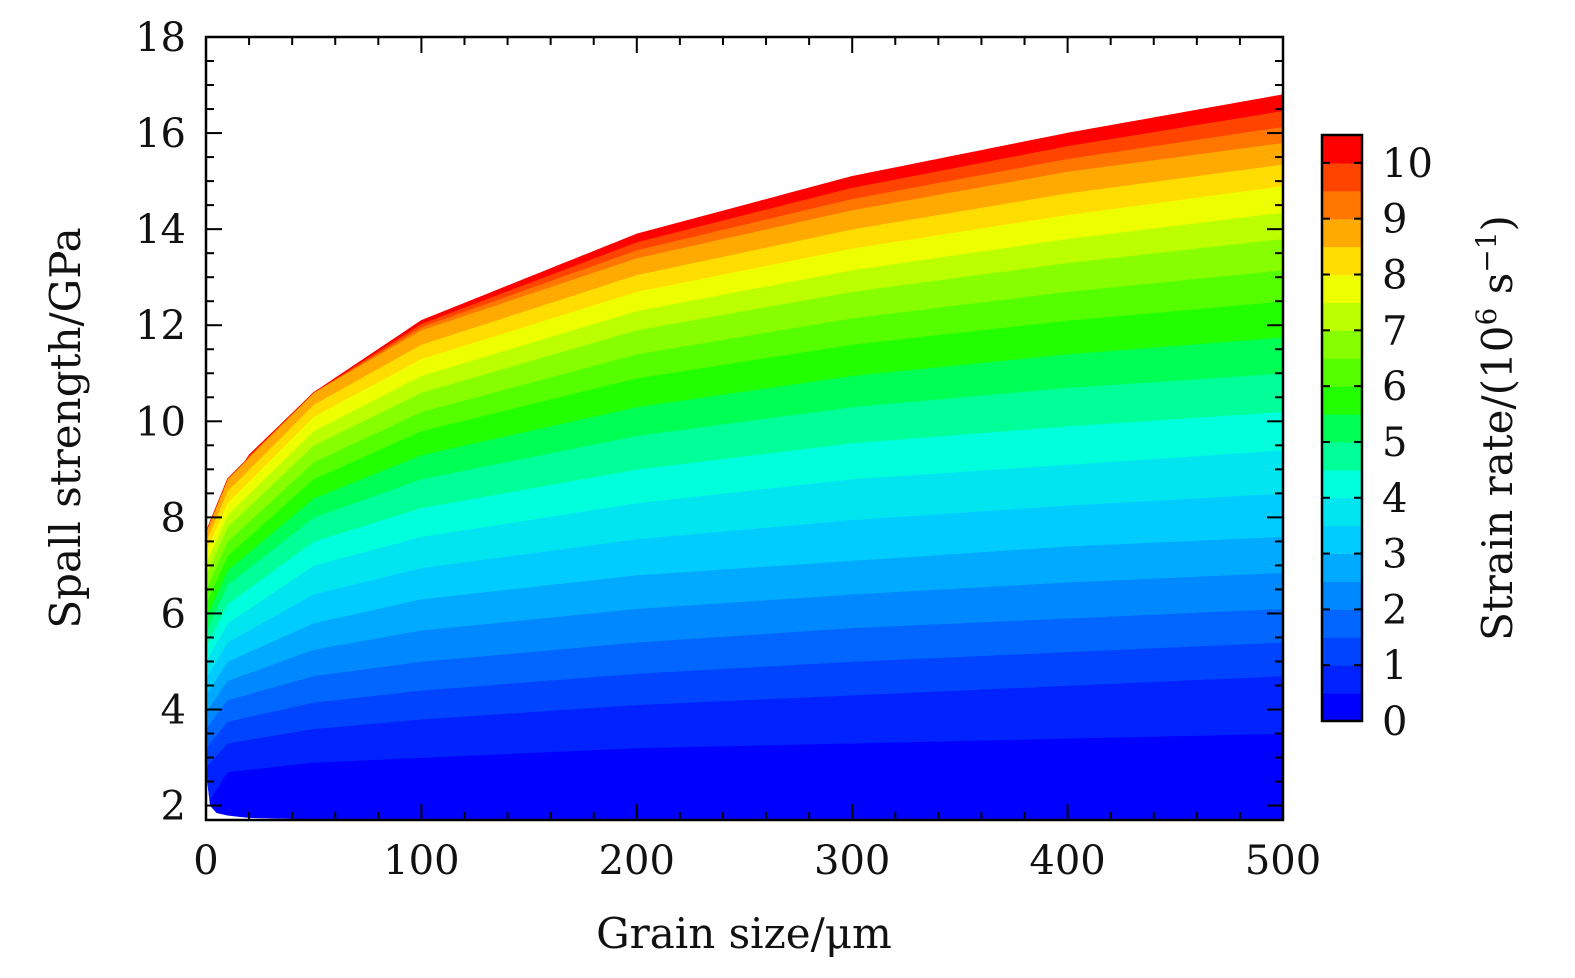 The height and width of the screenshot is (978, 1575). What do you see at coordinates (1497, 223) in the screenshot?
I see `colorbar-label-close: )` at bounding box center [1497, 223].